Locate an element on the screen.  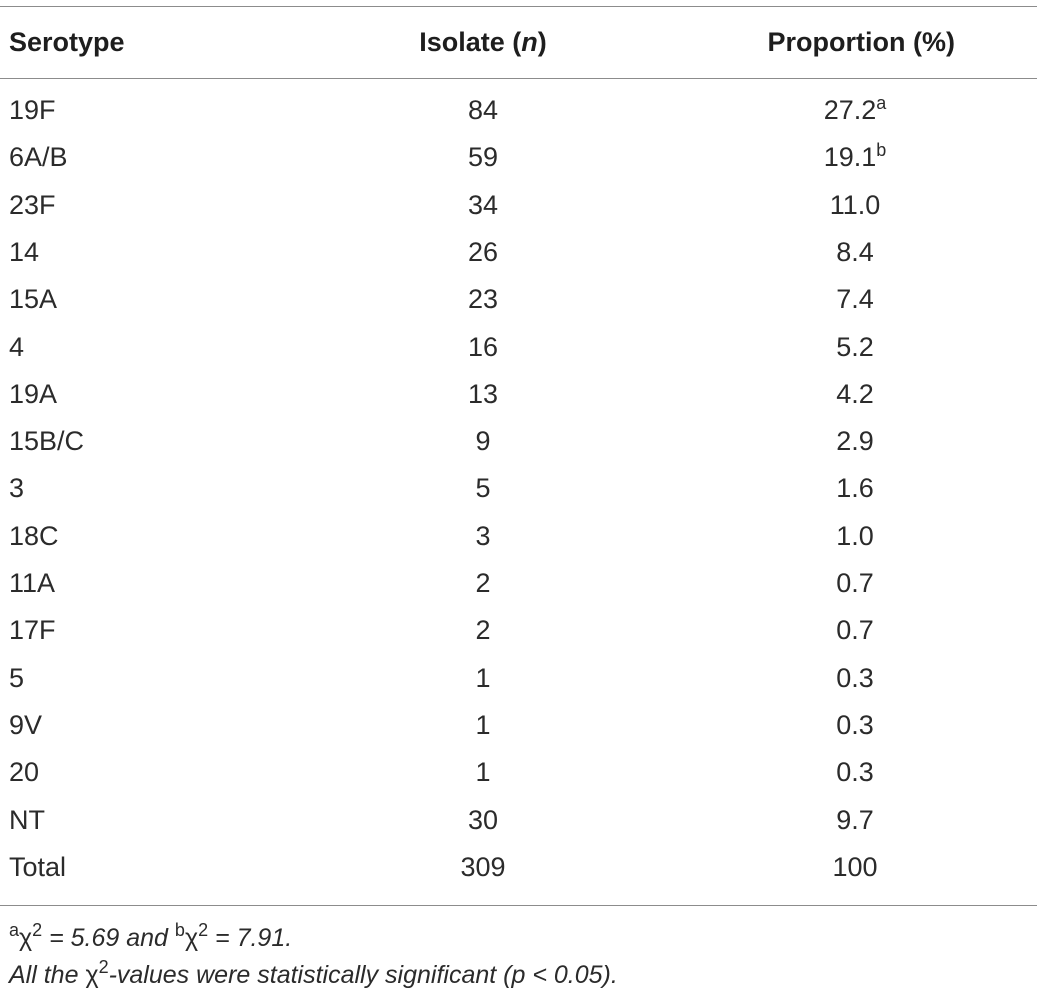
cell-proportion: 100 is located at coordinates (855, 867).